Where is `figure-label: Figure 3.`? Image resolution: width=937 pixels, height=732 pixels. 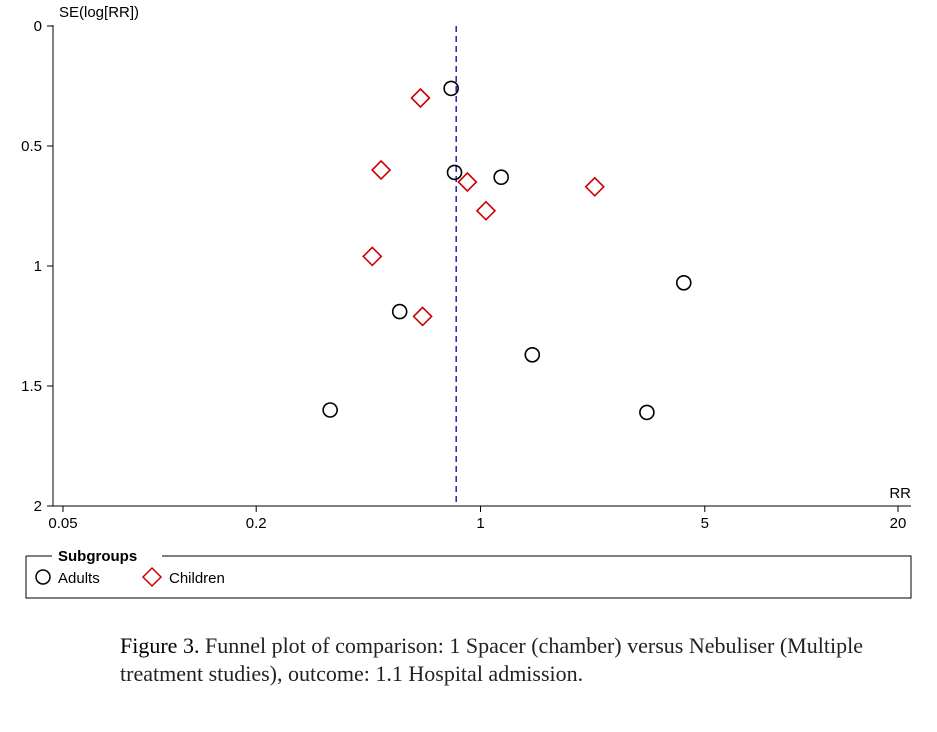
figure-label: Figure 3. is located at coordinates (160, 645).